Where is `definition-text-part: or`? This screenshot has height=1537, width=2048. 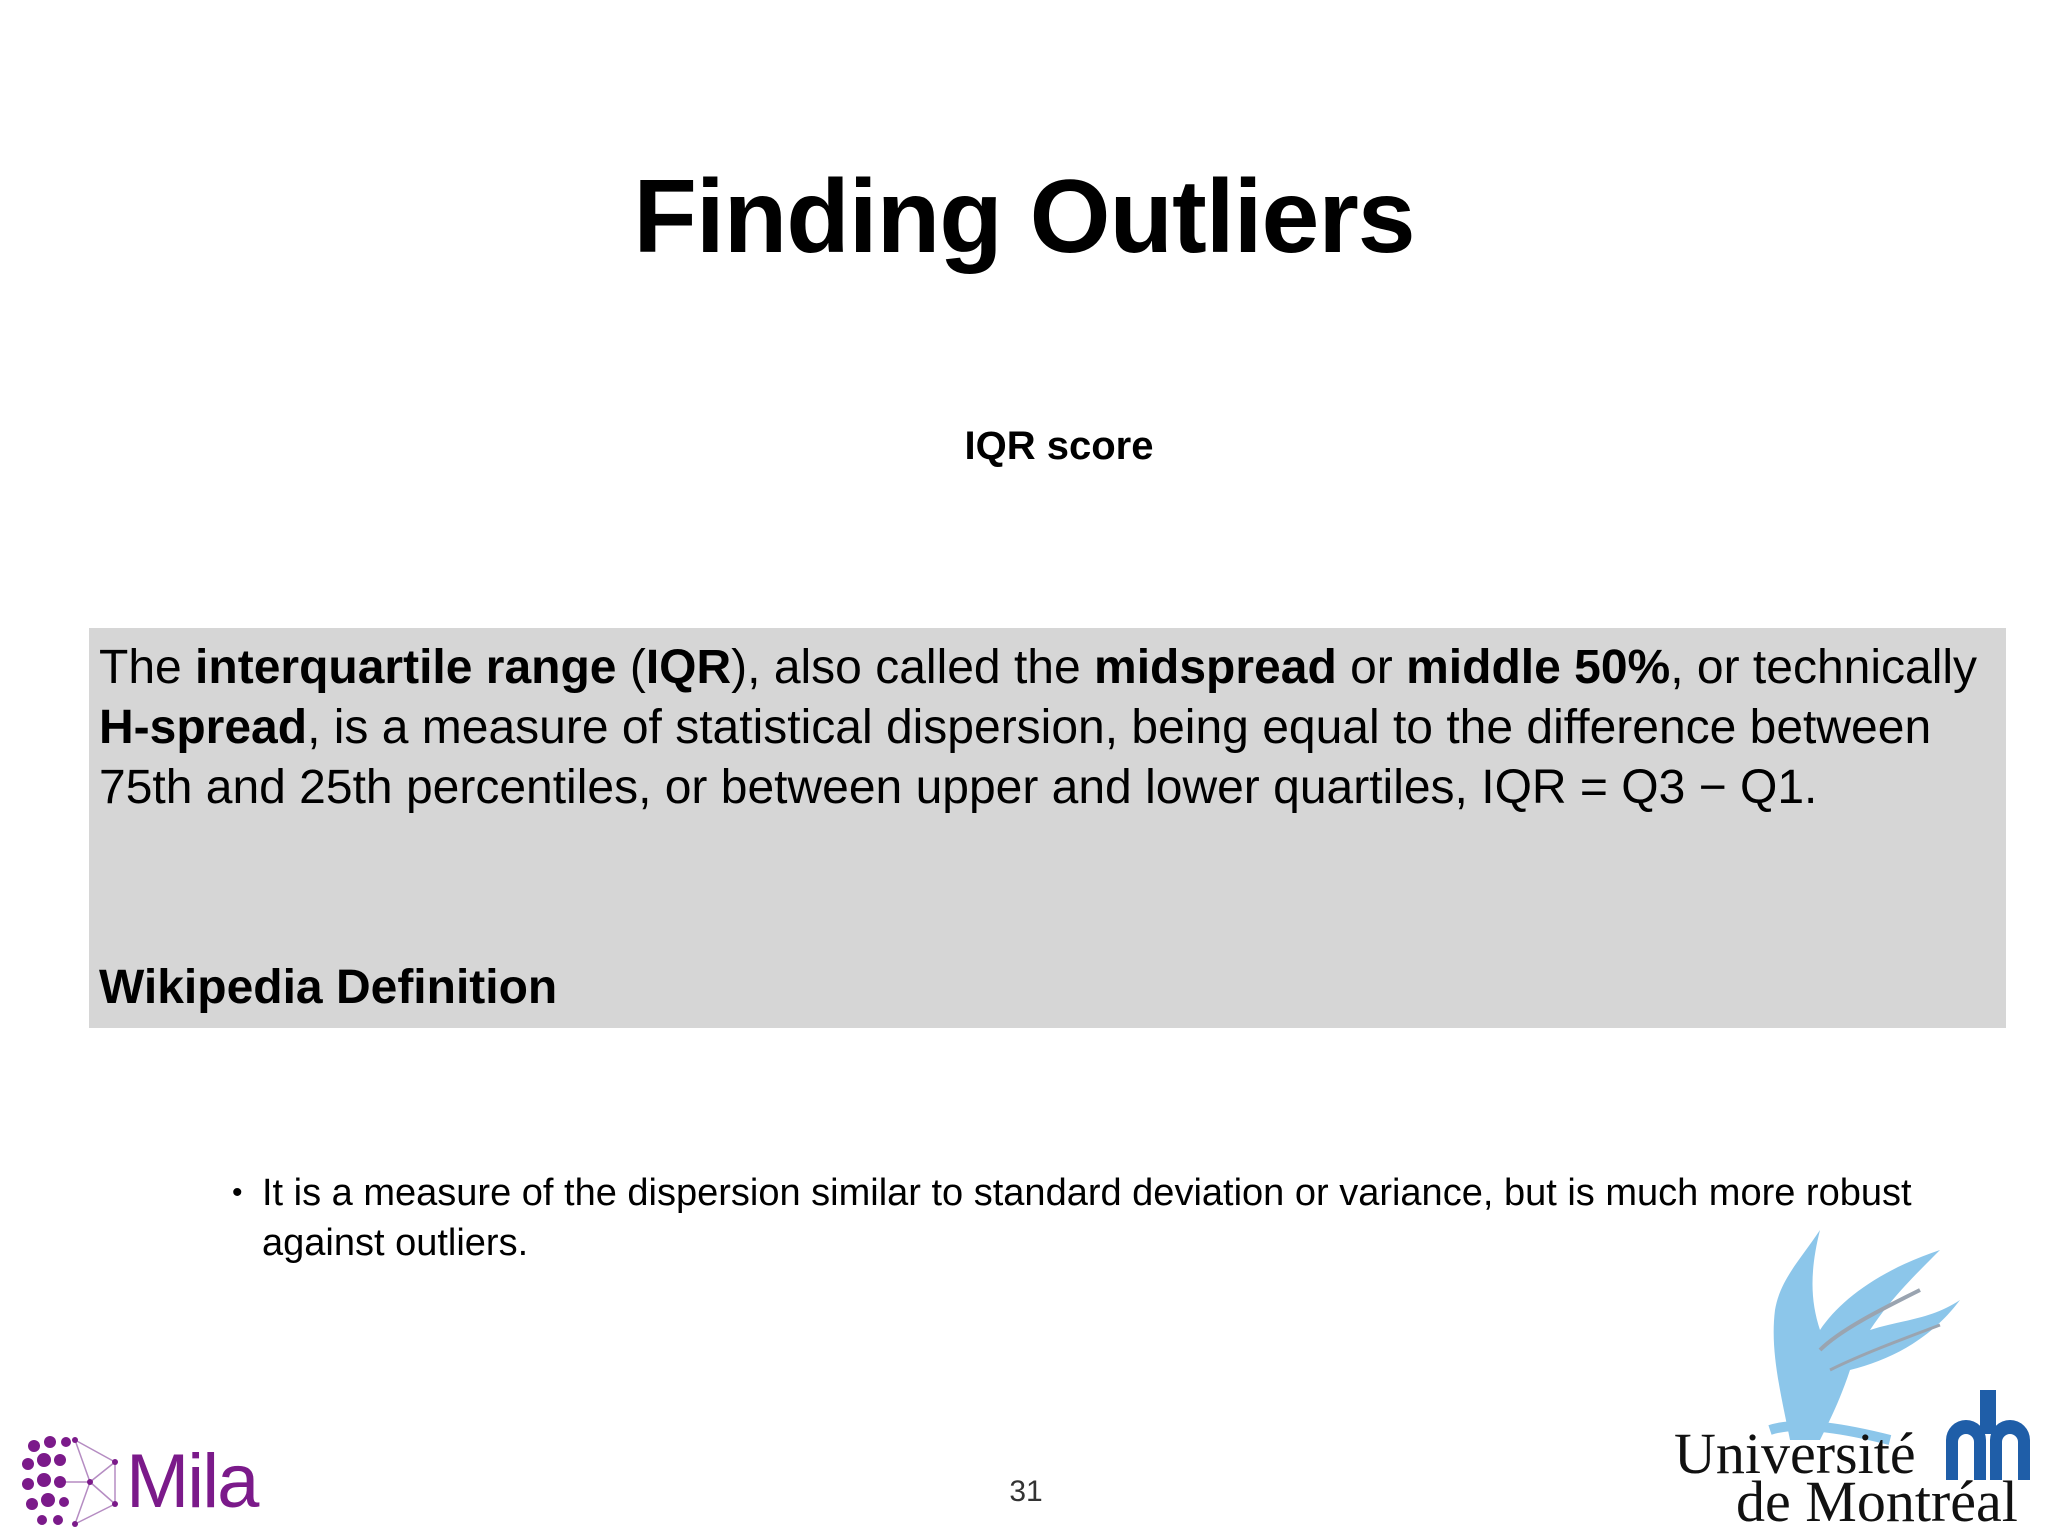
definition-text-part: or is located at coordinates (1371, 667).